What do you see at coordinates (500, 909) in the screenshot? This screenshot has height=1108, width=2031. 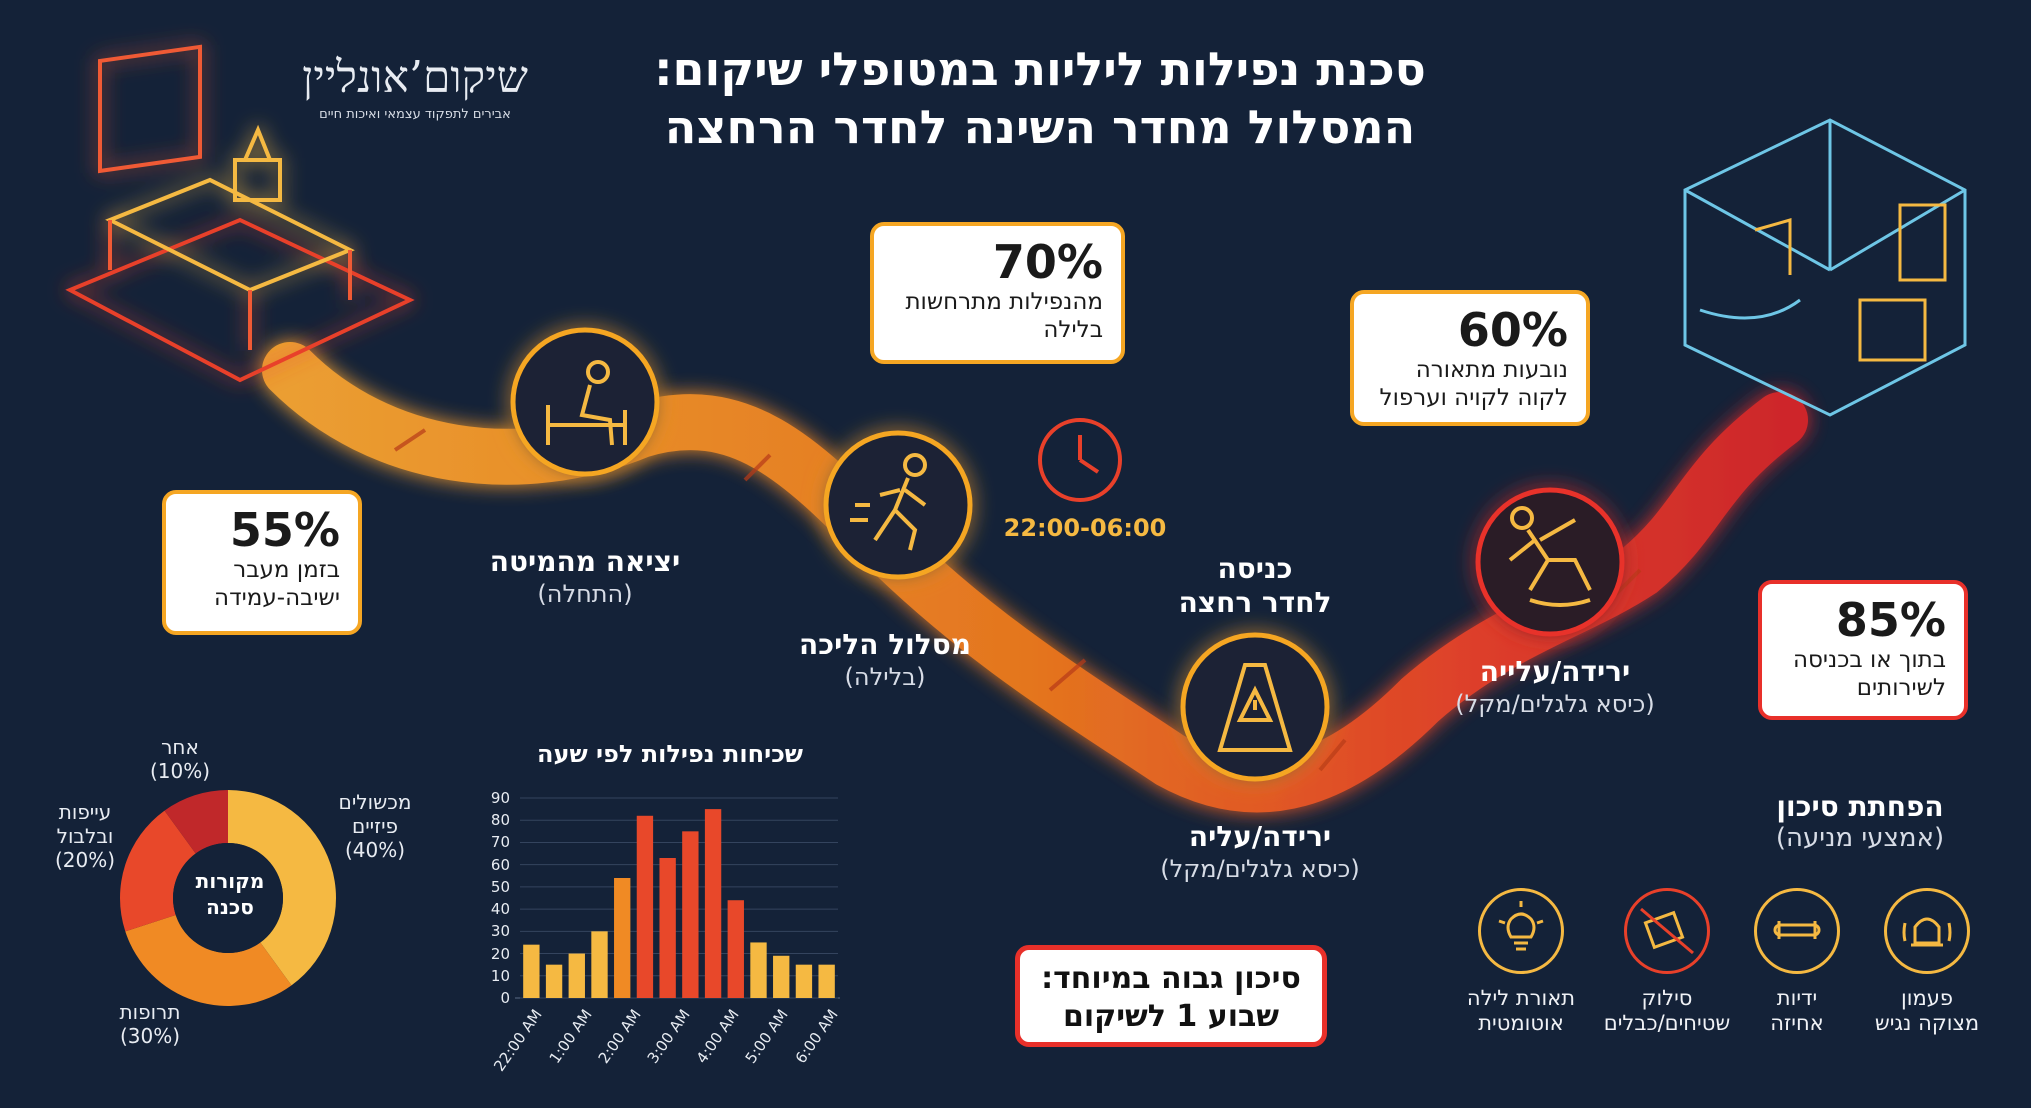 I see `bar-chart-y-tick: 40` at bounding box center [500, 909].